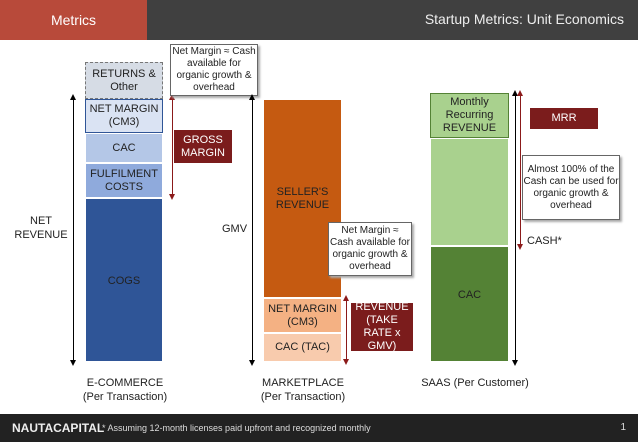  Describe the element at coordinates (346, 330) in the screenshot. I see `revenue-arrow` at that location.